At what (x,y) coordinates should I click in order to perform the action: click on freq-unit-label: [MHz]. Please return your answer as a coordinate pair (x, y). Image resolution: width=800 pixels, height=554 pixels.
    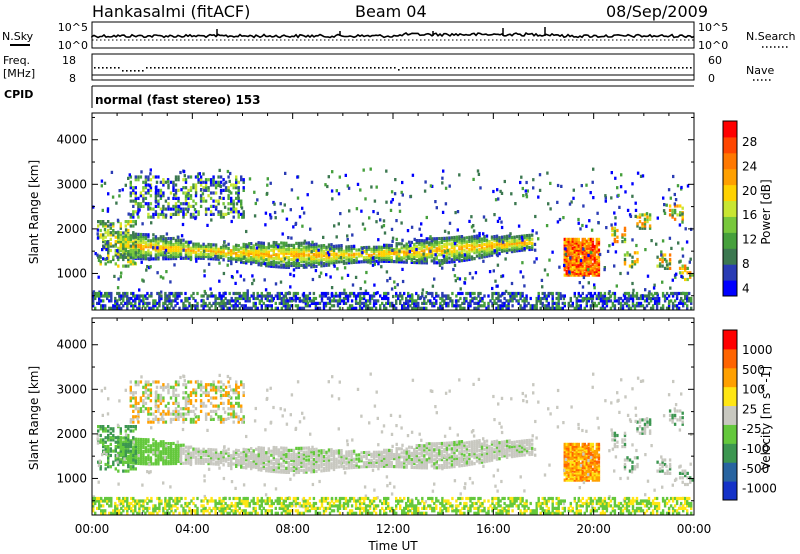
    Looking at the image, I should click on (19, 73).